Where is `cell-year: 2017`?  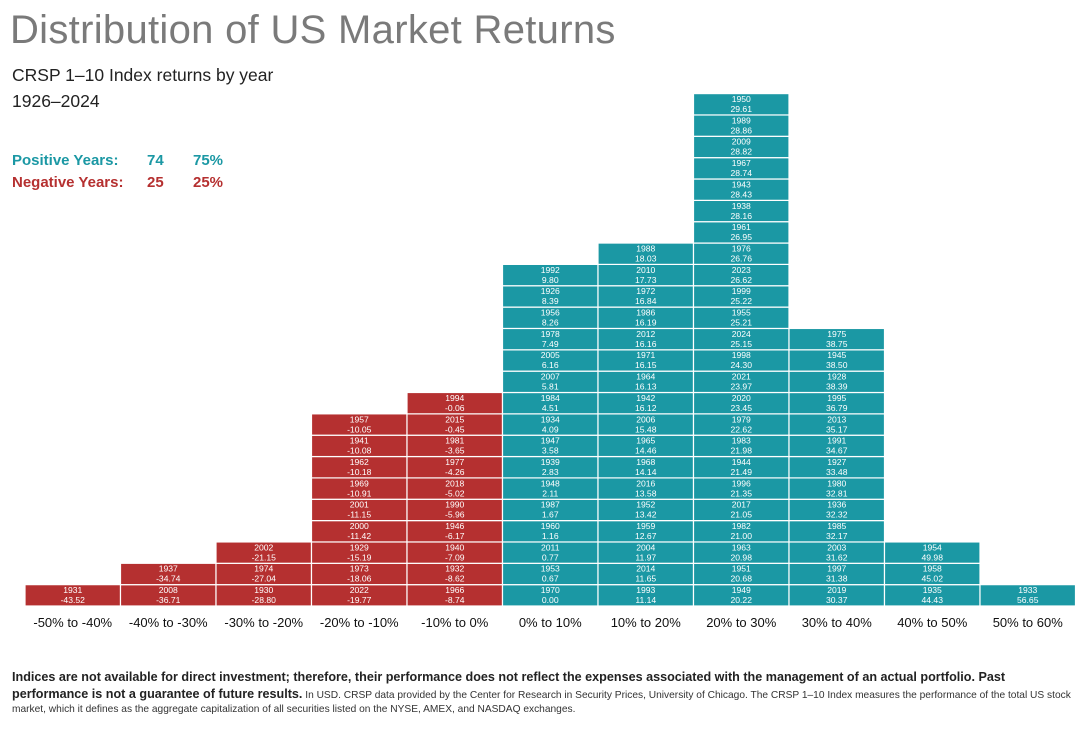
cell-year: 2017 is located at coordinates (741, 505).